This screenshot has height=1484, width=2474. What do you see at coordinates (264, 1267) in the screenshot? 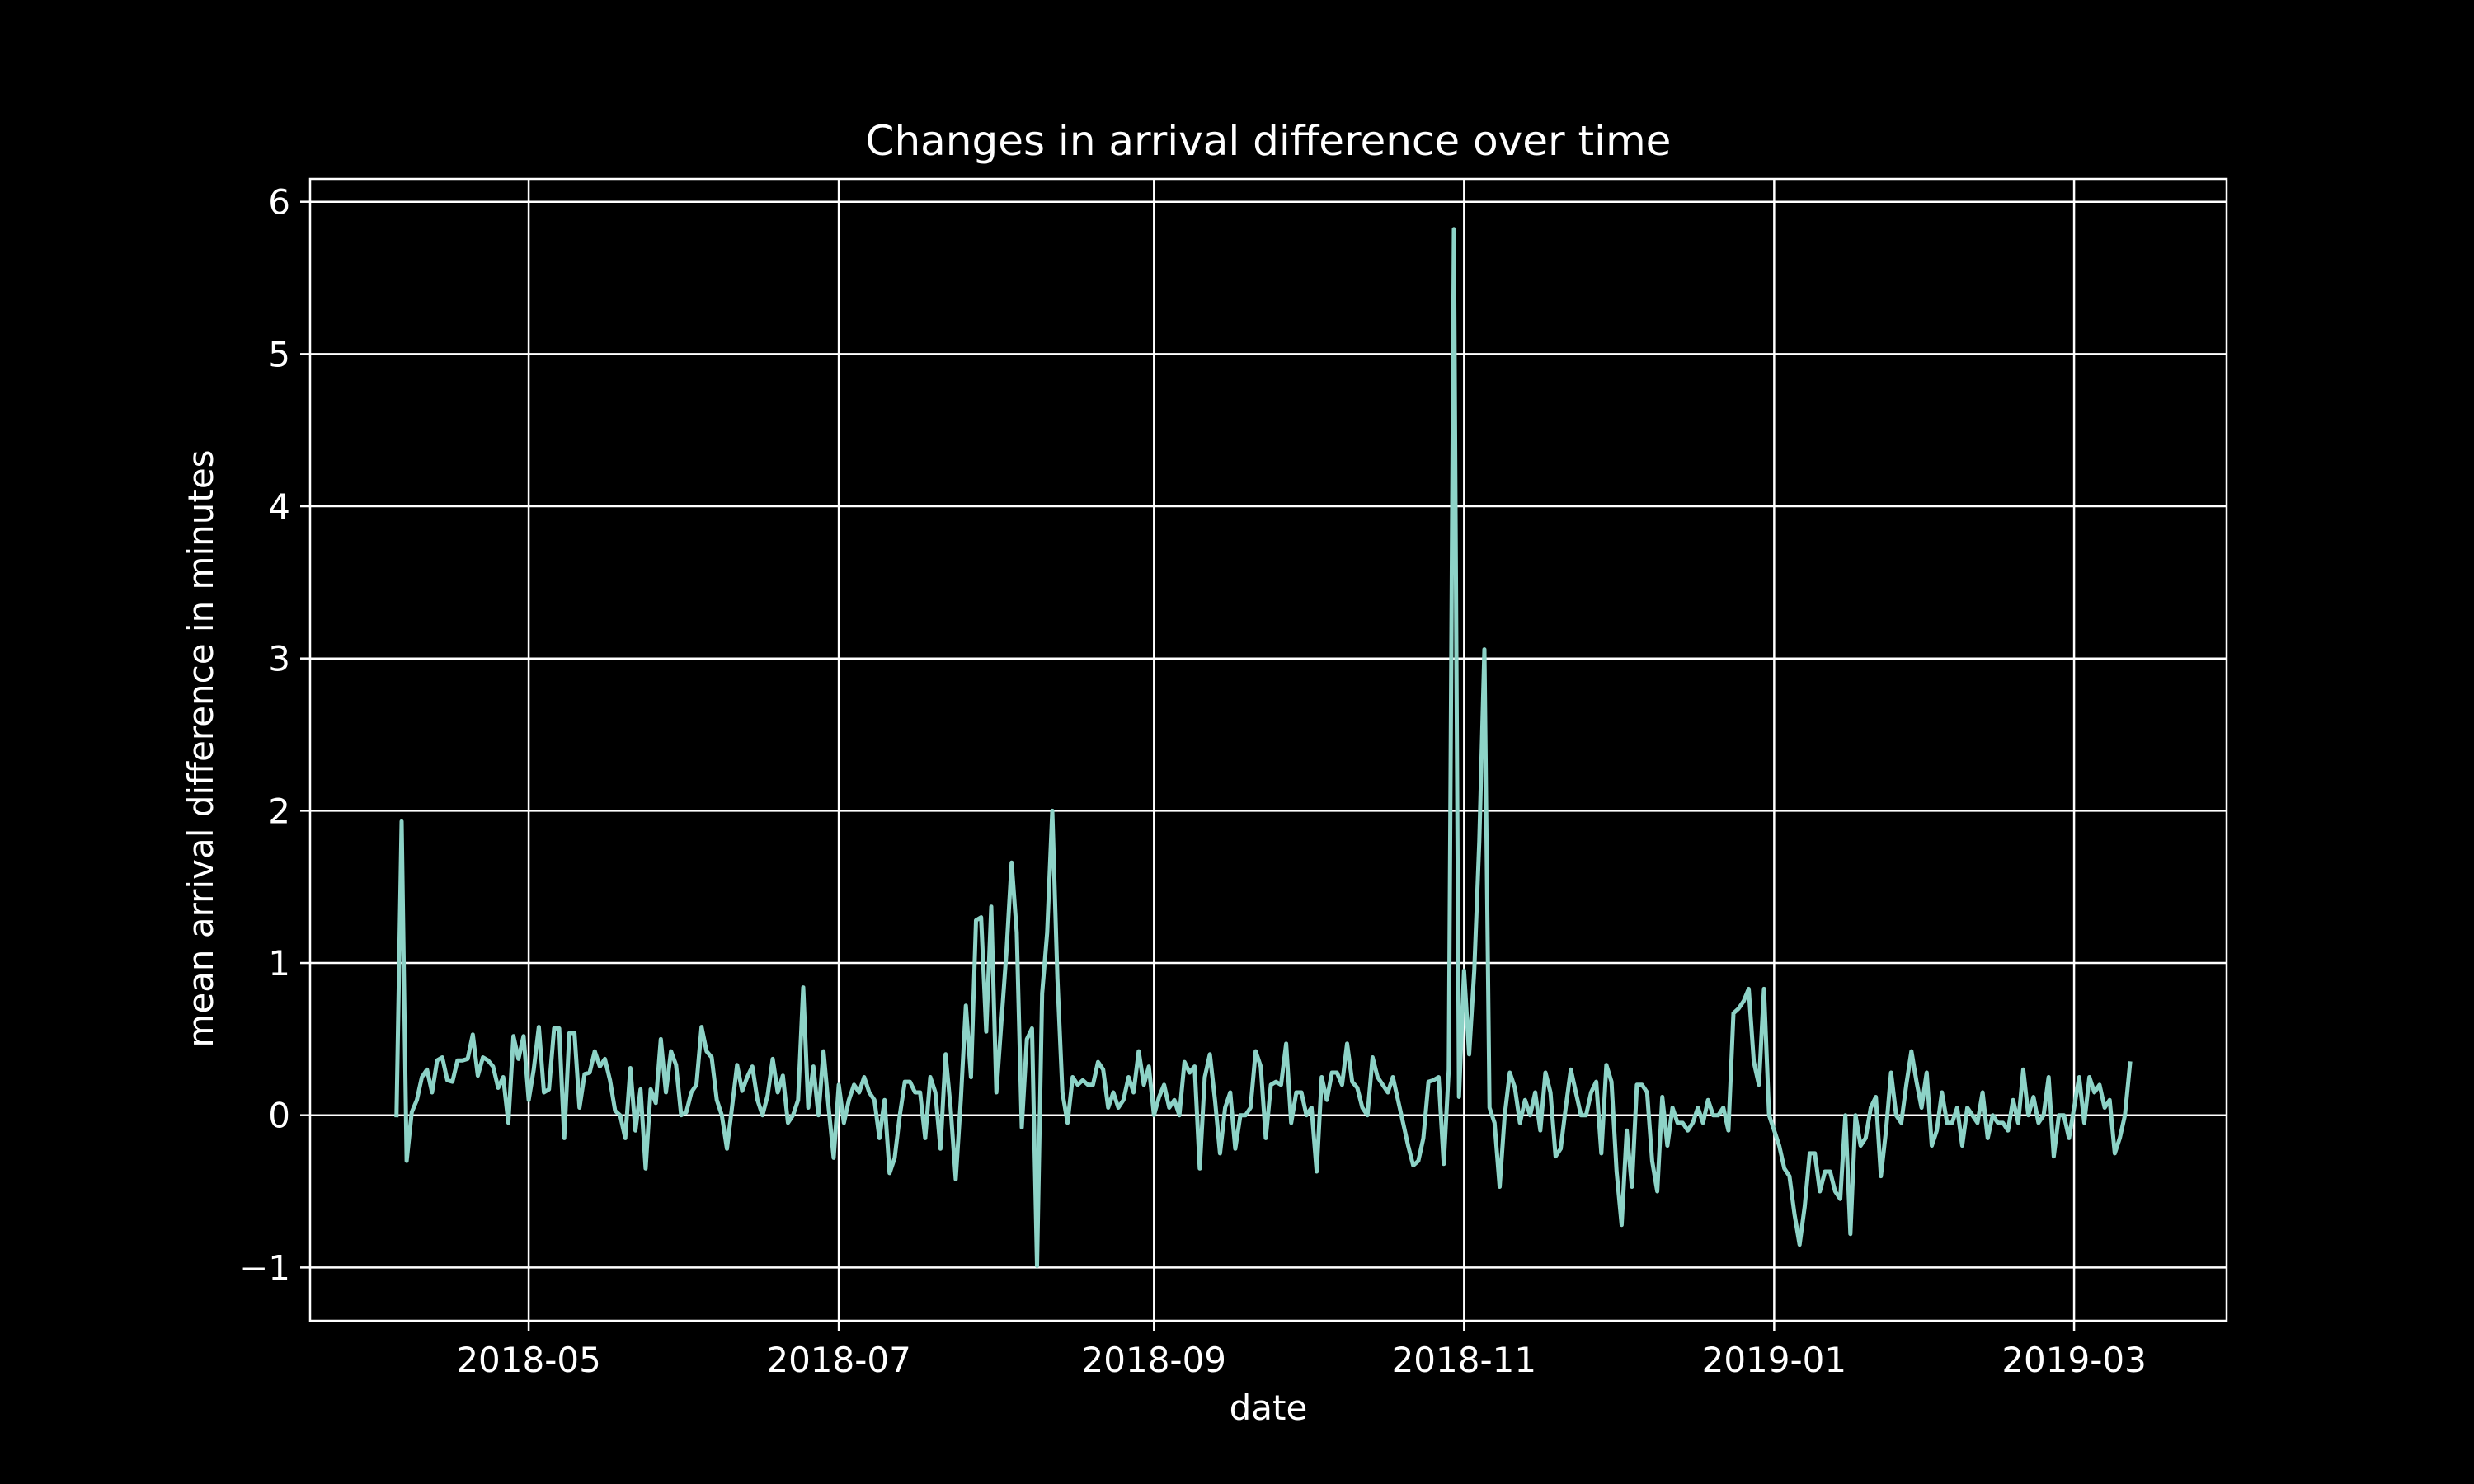
I see `y-tick-label: −1` at bounding box center [264, 1267].